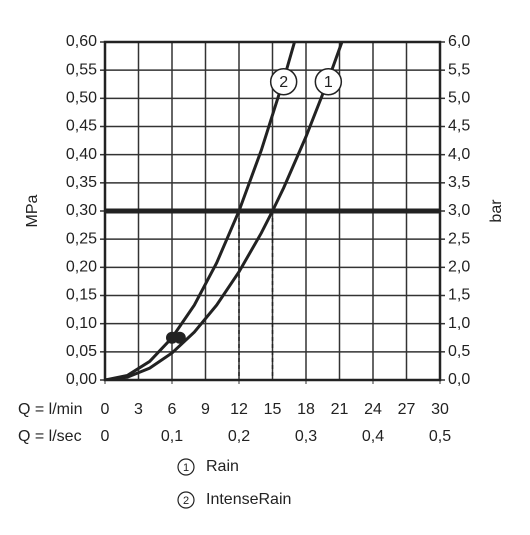 The height and width of the screenshot is (535, 530). I want to click on y-tick-label: 0,00, so click(81, 379).